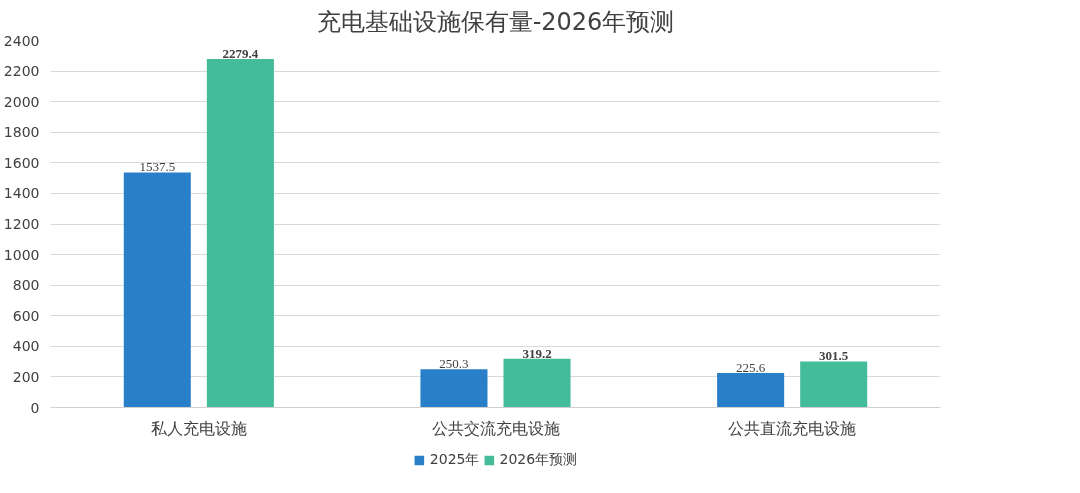  Describe the element at coordinates (21, 162) in the screenshot. I see `y-tick-label: 1600` at that location.